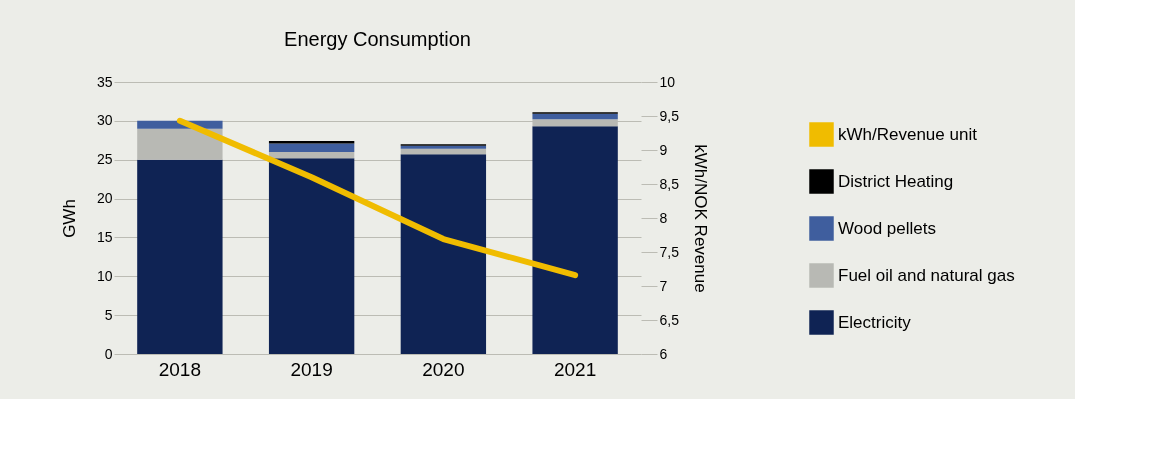 The width and height of the screenshot is (1168, 470). Describe the element at coordinates (575, 369) in the screenshot. I see `x-tick-label: 2021` at that location.